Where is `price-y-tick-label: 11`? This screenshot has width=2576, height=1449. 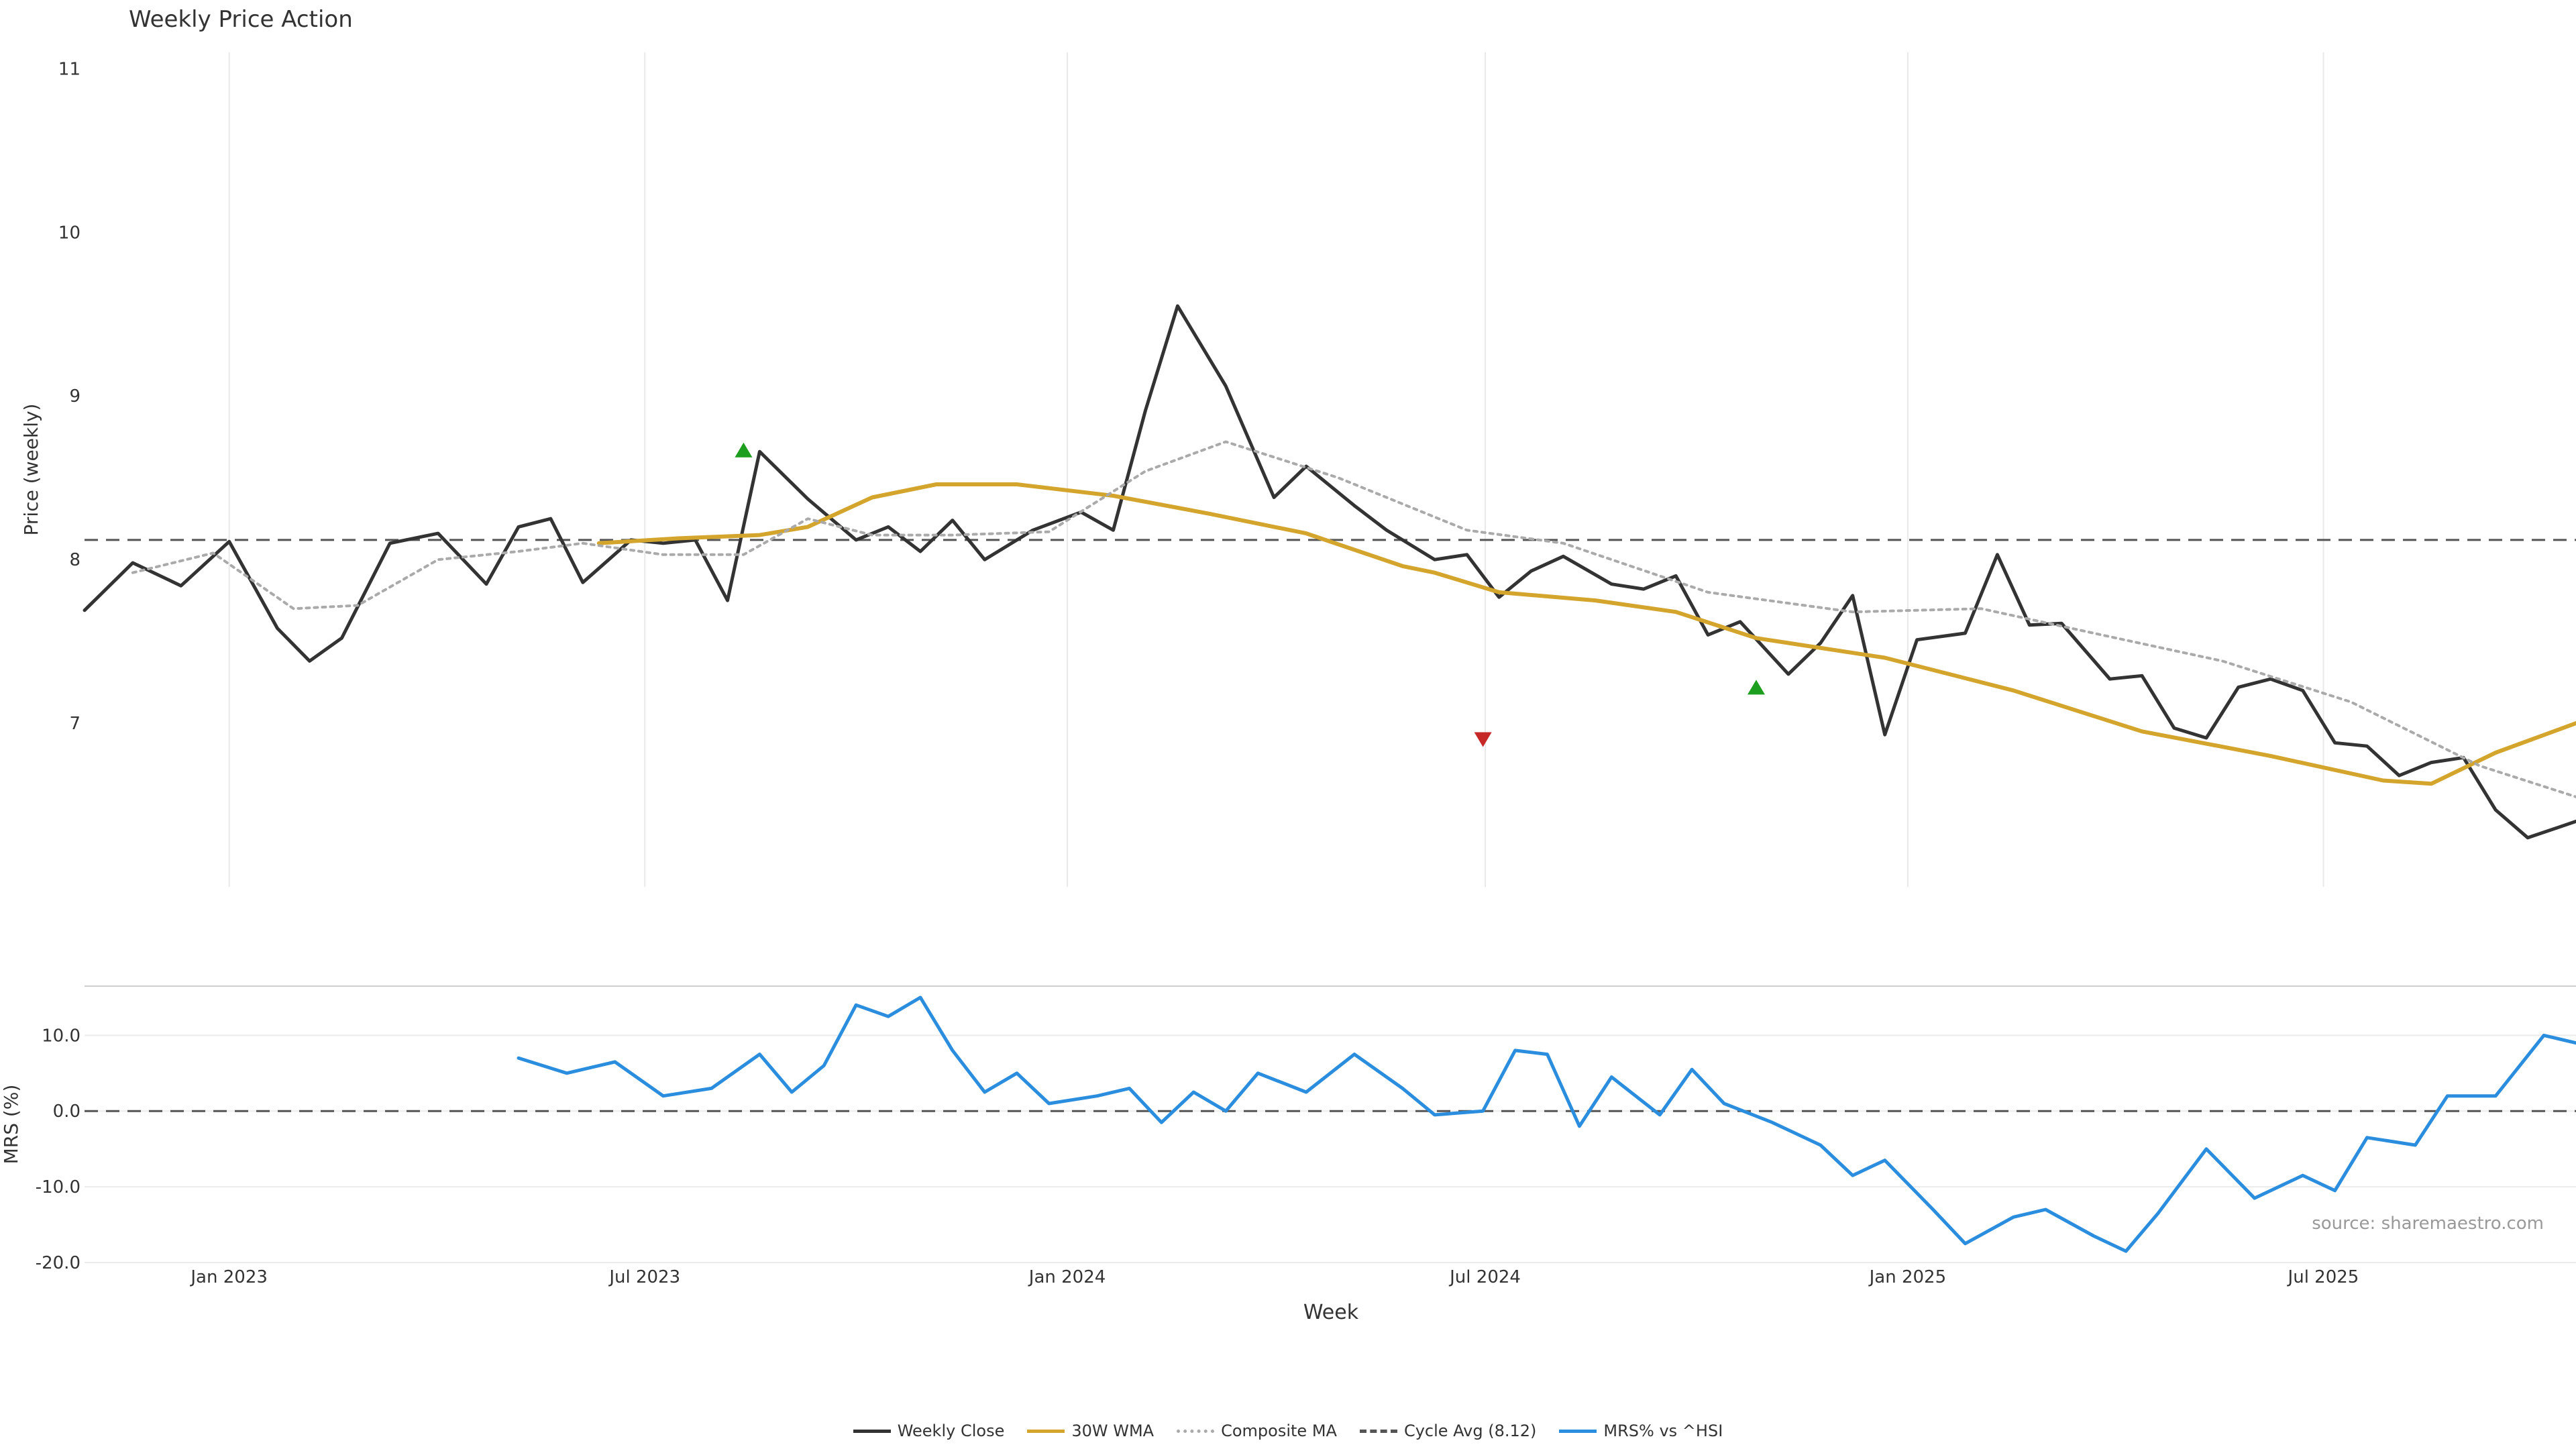
price-y-tick-label: 11 is located at coordinates (69, 69).